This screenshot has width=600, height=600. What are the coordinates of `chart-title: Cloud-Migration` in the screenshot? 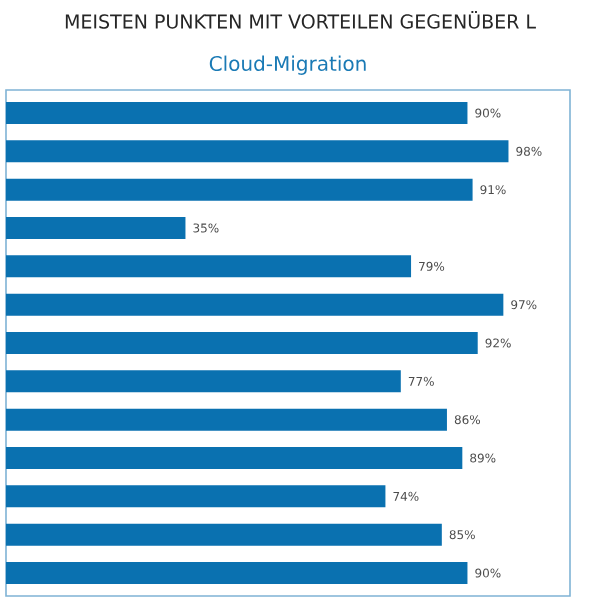 It's located at (287, 65).